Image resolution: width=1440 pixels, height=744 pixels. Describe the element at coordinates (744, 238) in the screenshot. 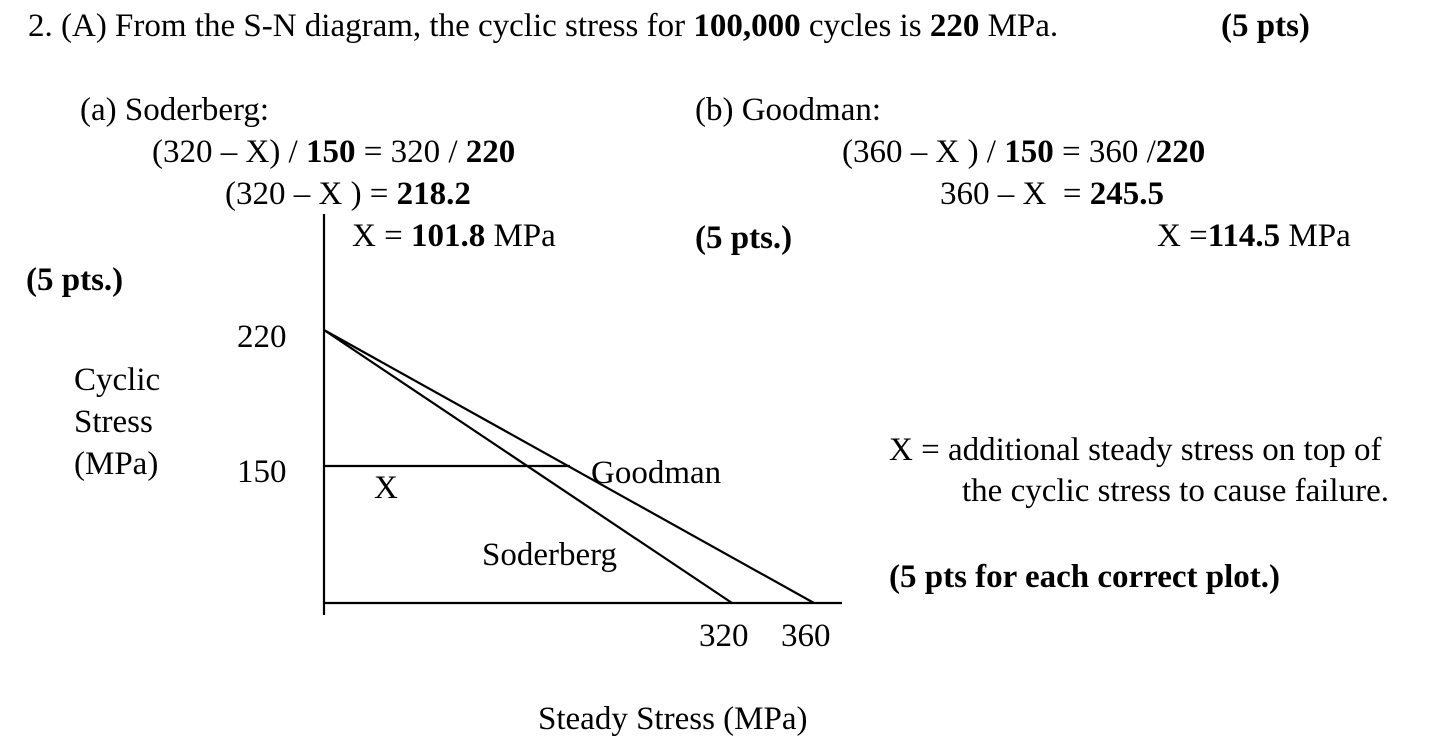

I see `goodman-points: (5 pts.)` at that location.